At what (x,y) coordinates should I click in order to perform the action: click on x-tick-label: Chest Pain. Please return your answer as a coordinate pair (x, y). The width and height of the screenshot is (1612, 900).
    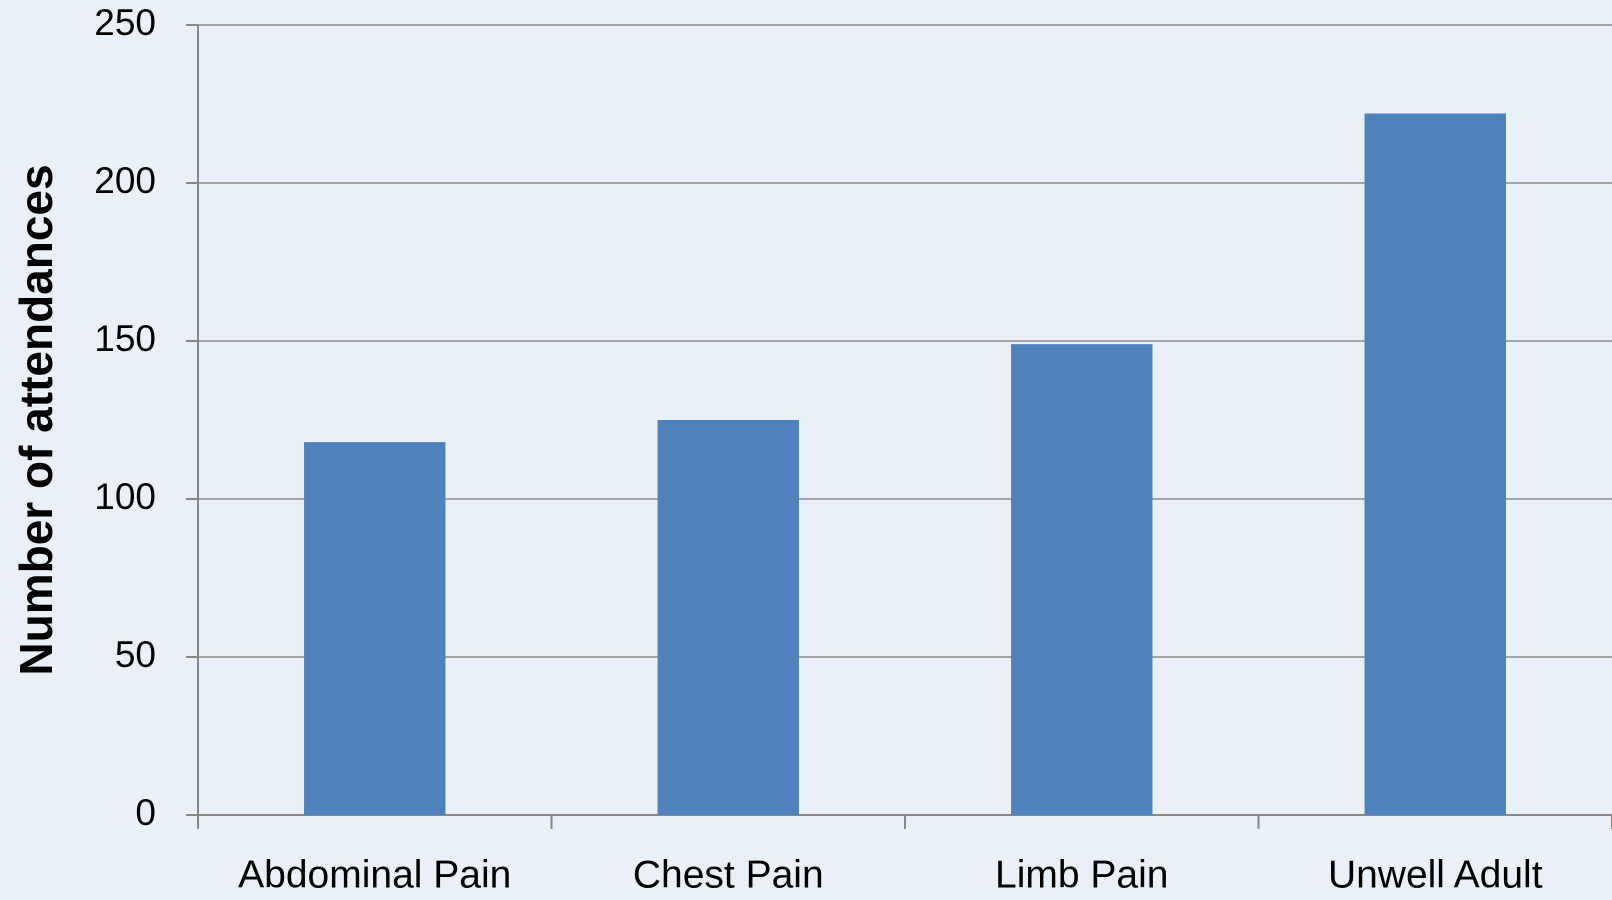
    Looking at the image, I should click on (728, 874).